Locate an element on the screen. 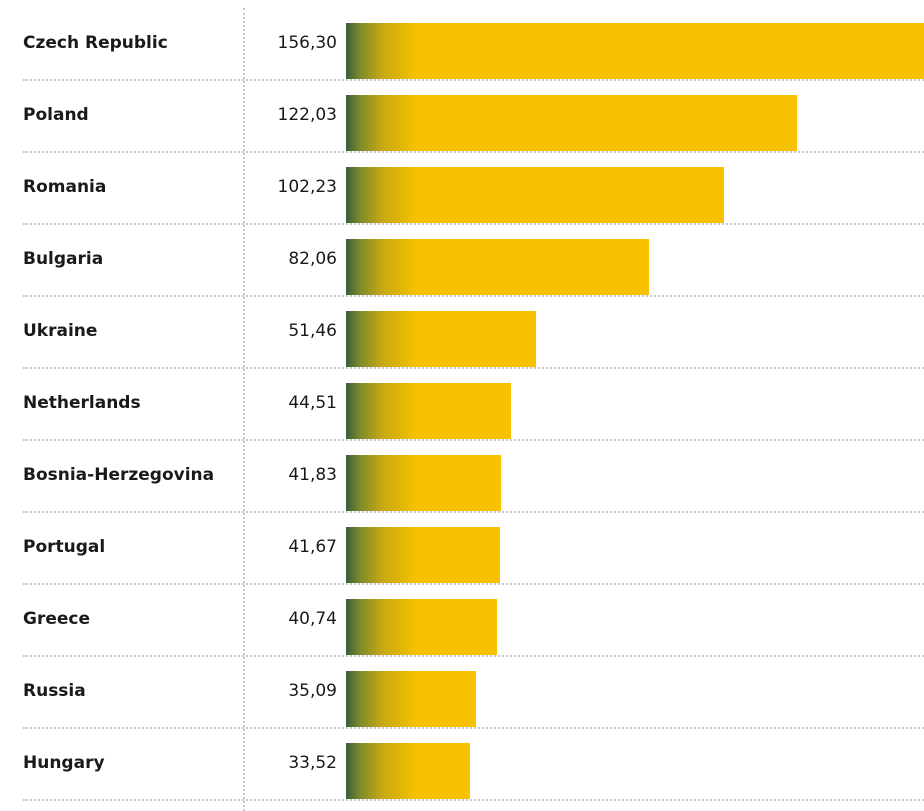 Image resolution: width=924 pixels, height=811 pixels. category-label: Bulgaria is located at coordinates (63, 259).